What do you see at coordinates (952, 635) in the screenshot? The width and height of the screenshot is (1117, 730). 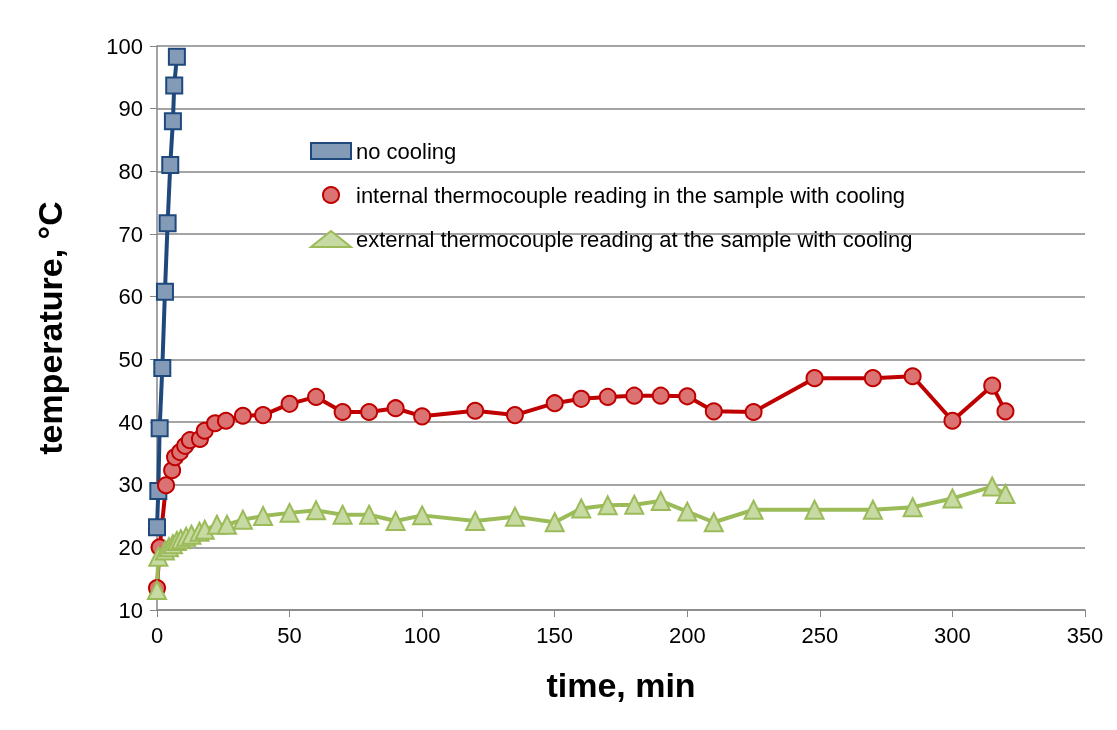 I see `x-tick-label: 300` at bounding box center [952, 635].